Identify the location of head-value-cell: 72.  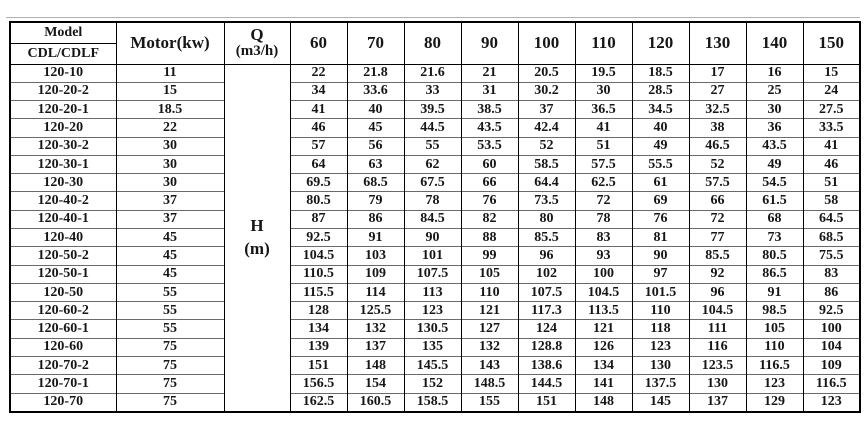
(603, 201).